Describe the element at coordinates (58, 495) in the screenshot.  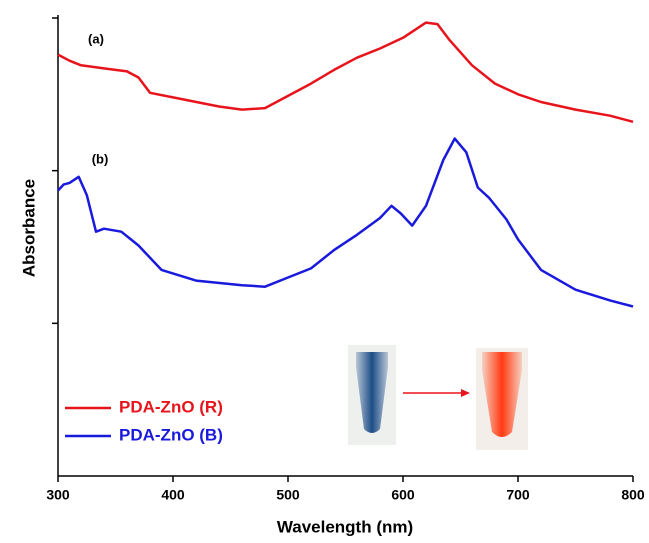
I see `x-tick-label: 300` at that location.